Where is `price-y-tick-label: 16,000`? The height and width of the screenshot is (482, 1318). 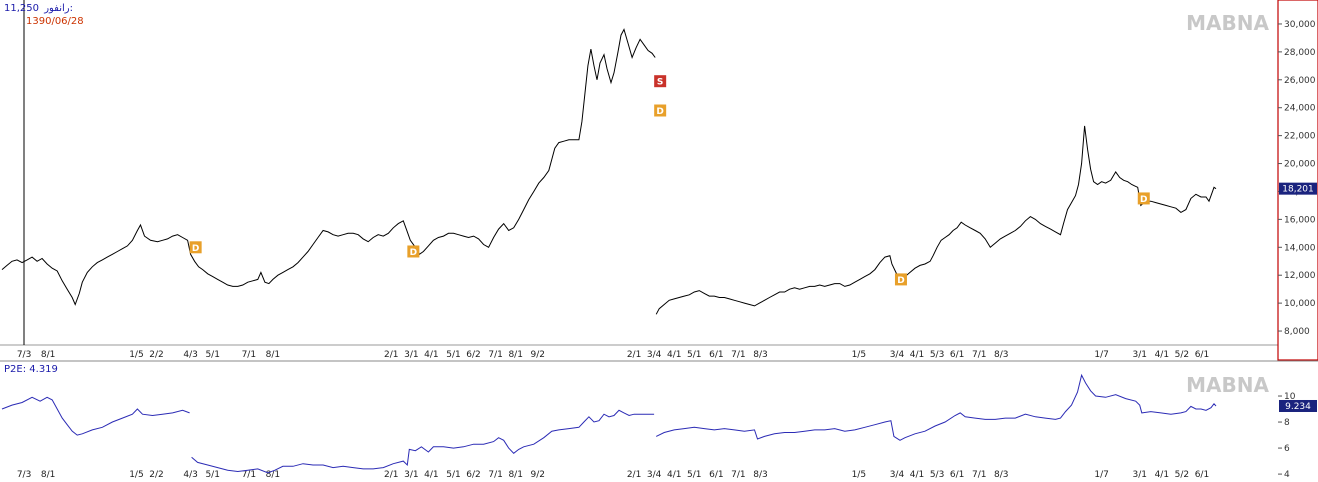 price-y-tick-label: 16,000 is located at coordinates (1300, 220).